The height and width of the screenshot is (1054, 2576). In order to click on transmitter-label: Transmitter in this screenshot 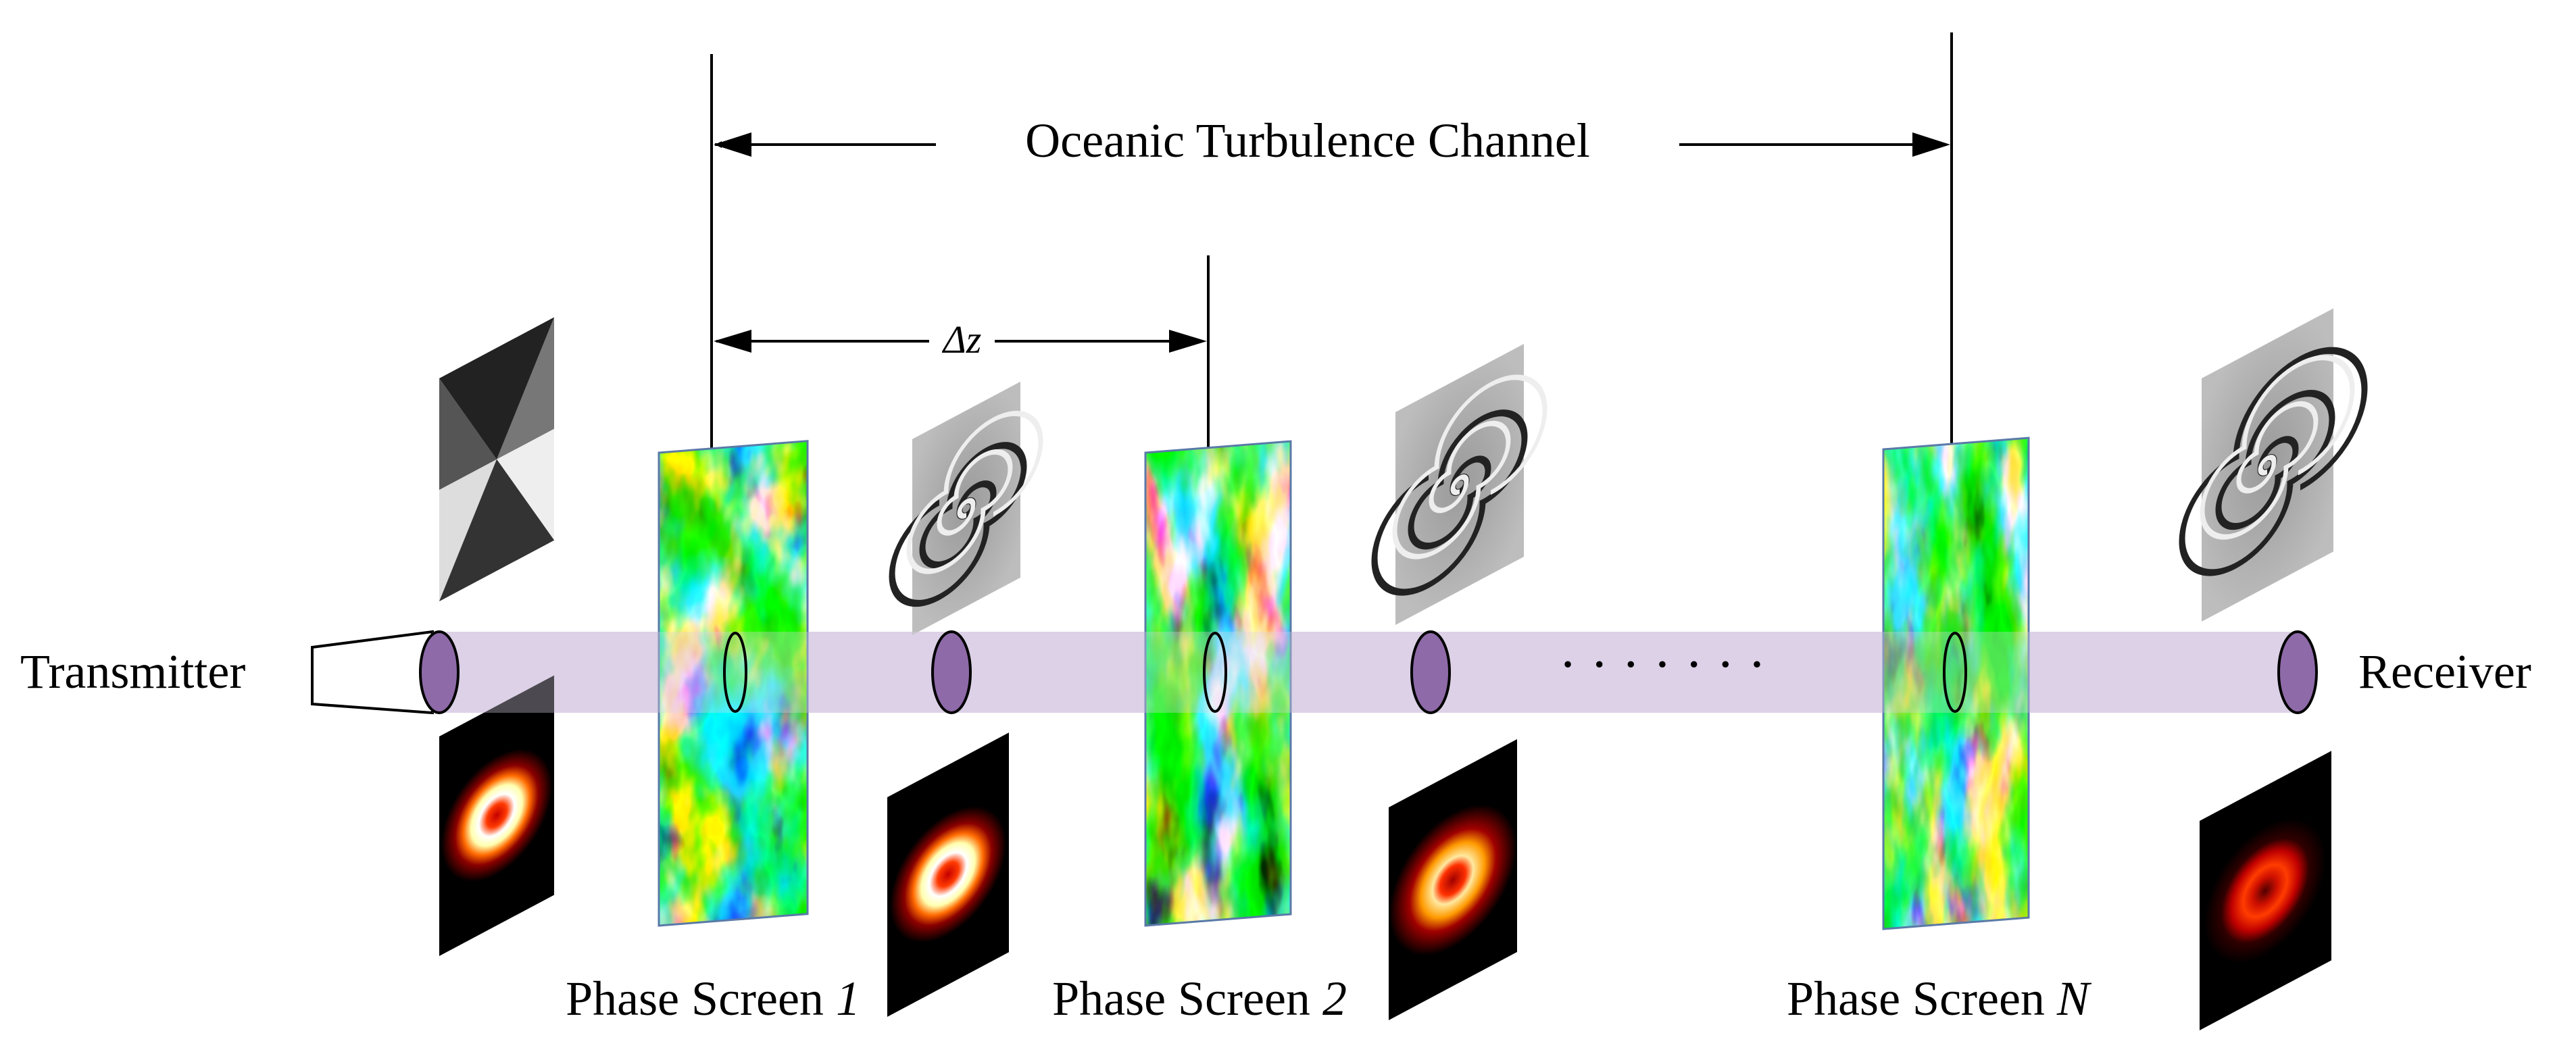, I will do `click(133, 672)`.